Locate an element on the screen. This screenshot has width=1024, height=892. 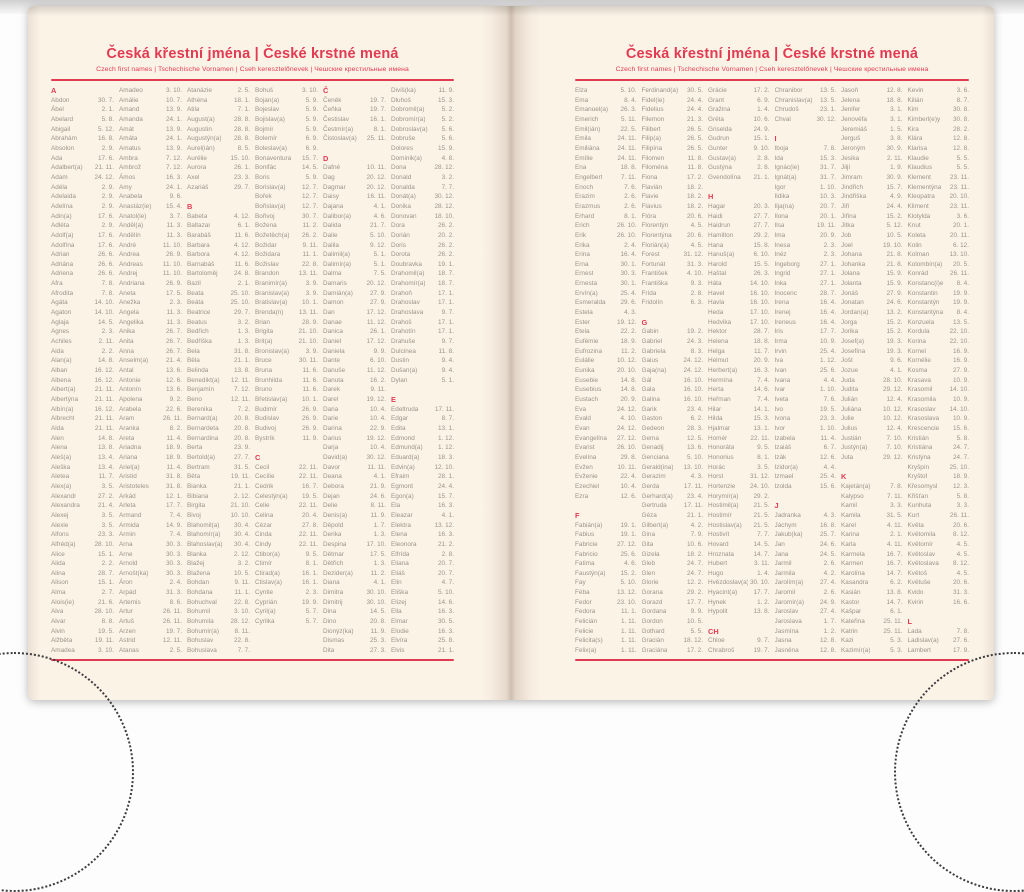
name-entry: Atila 7. 1. is located at coordinates (218, 110).